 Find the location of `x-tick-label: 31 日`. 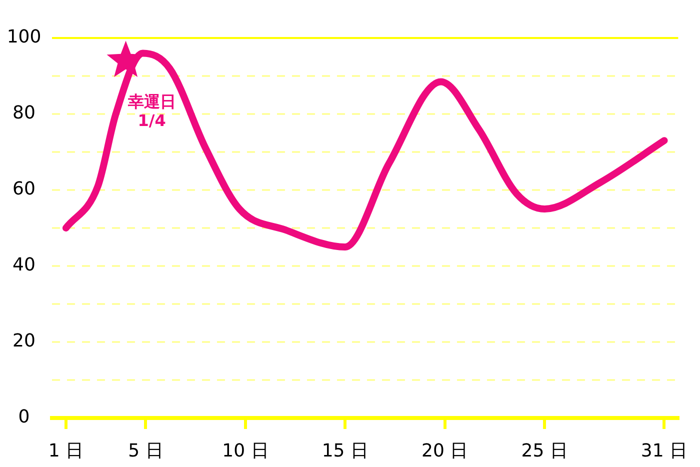

x-tick-label: 31 日 is located at coordinates (664, 451).